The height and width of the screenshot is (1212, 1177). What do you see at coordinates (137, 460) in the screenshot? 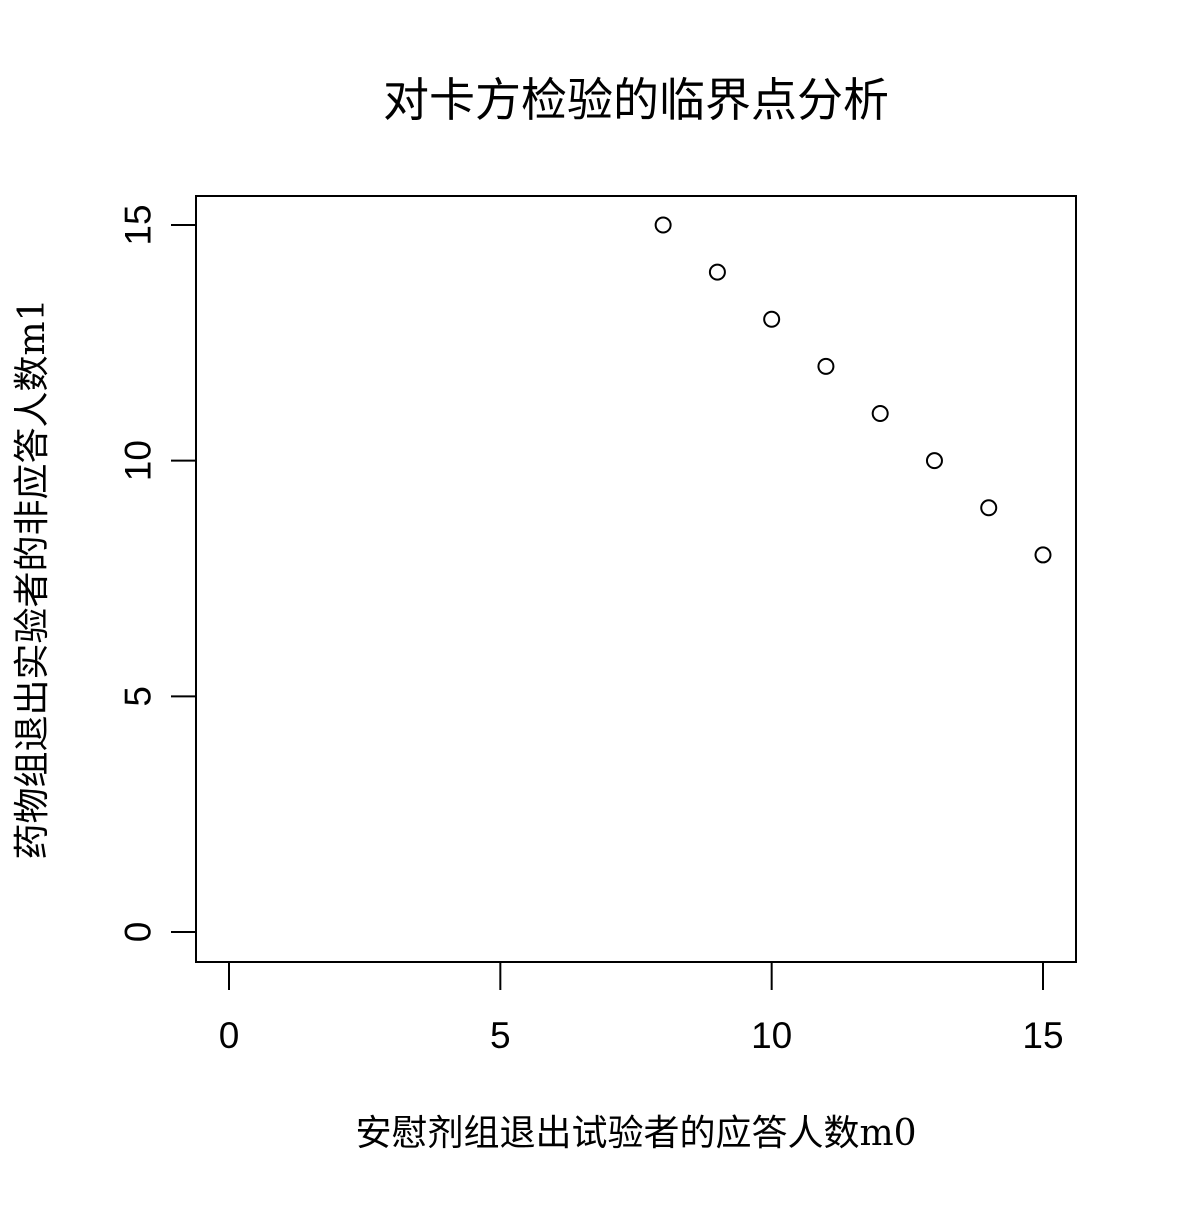
I see `y-tick-label: 10` at bounding box center [137, 460].